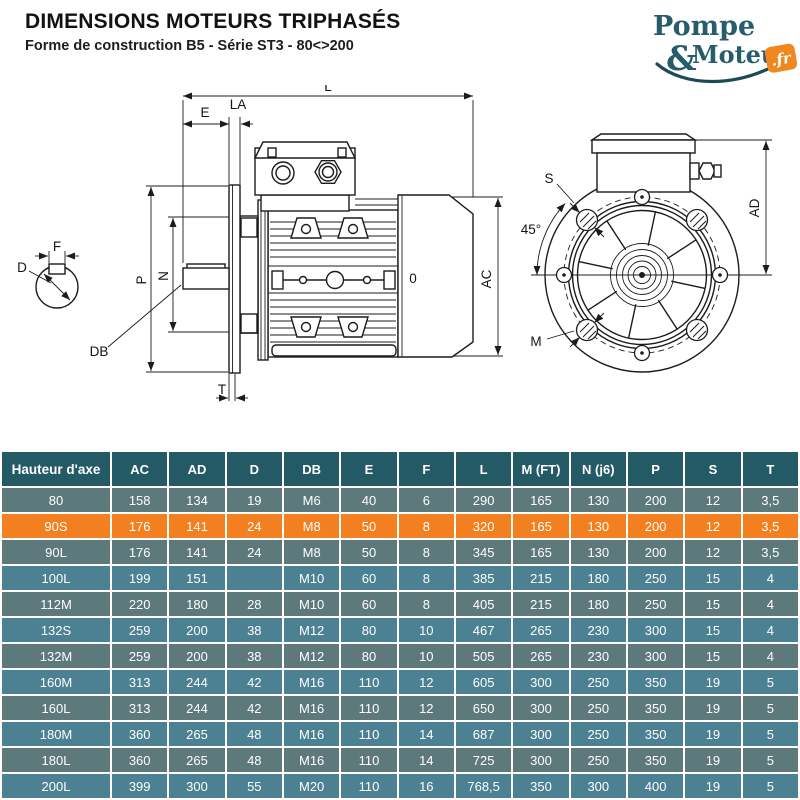 The height and width of the screenshot is (800, 800). I want to click on table-cell: 244, so click(197, 708).